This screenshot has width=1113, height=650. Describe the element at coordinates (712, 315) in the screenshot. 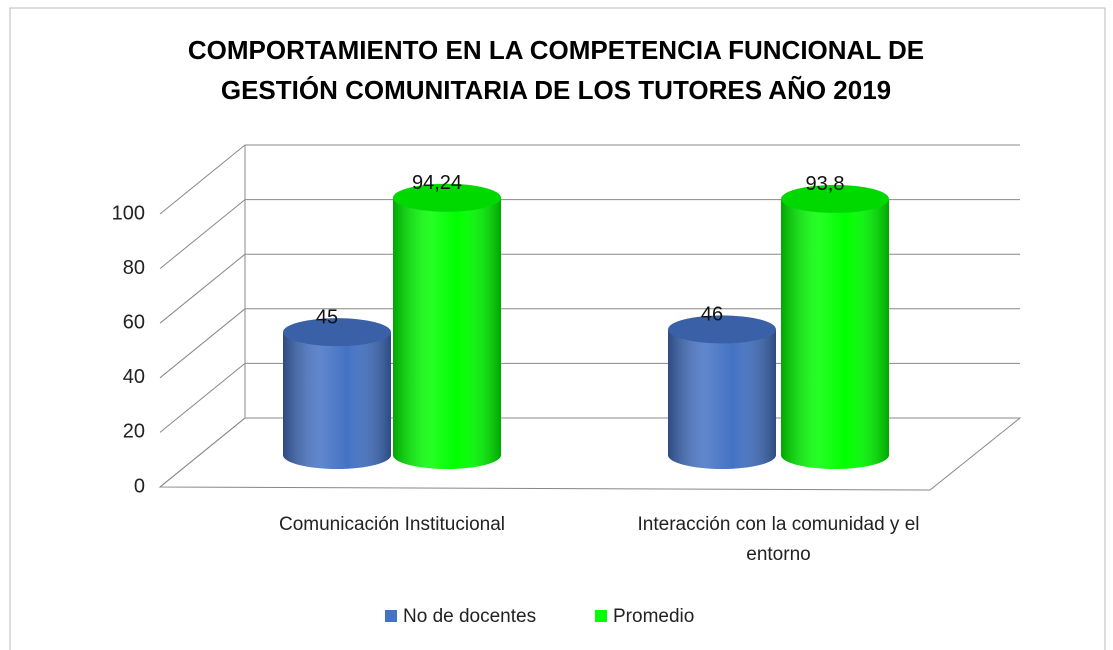

I see `data-label: 46` at that location.